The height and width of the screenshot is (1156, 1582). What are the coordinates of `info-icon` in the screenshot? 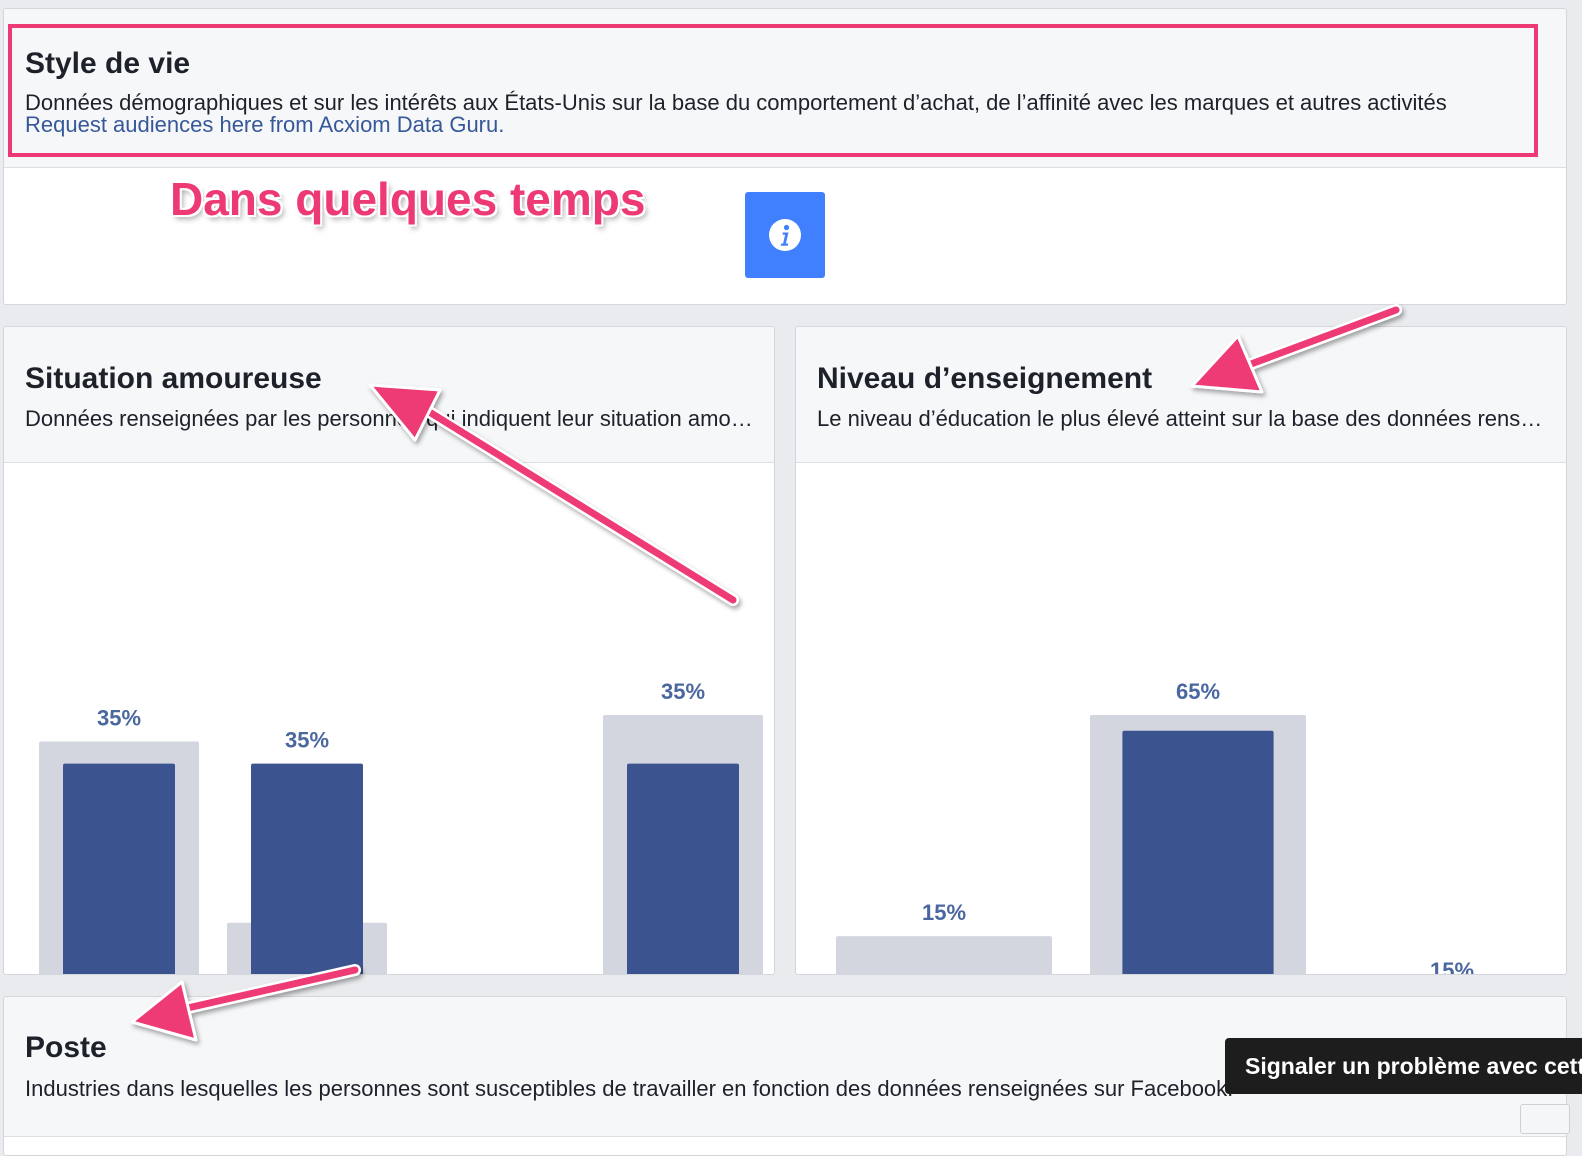 It's located at (785, 235).